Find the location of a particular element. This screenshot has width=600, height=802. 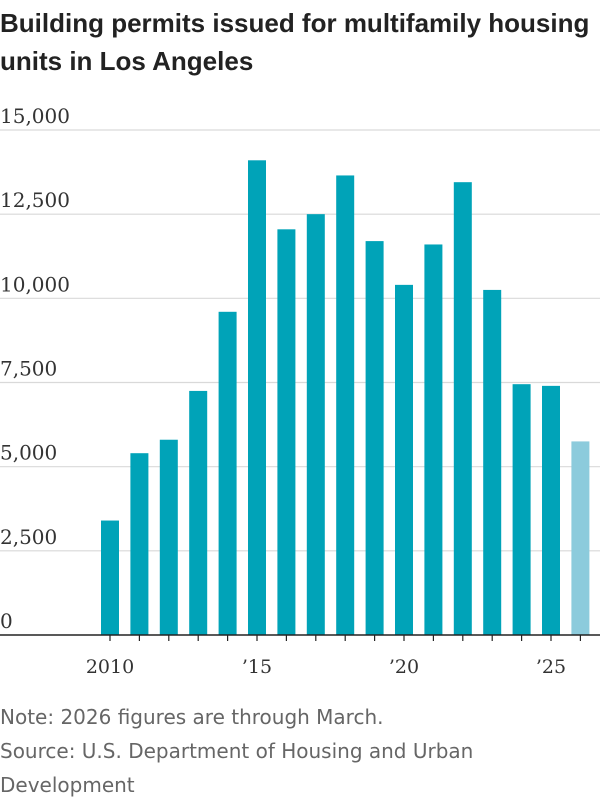

bar-2013 is located at coordinates (198, 512).